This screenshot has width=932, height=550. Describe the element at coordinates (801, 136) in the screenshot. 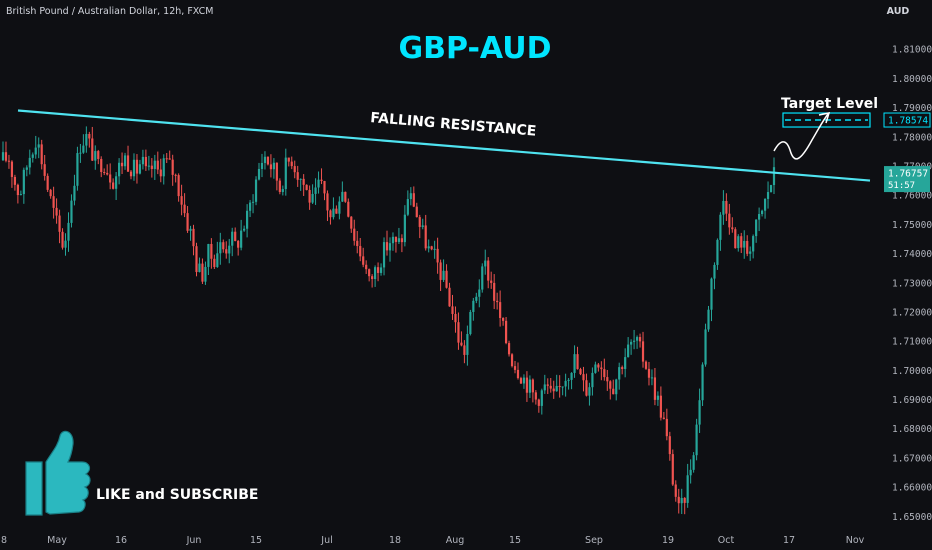

I see `projection-arrow` at that location.